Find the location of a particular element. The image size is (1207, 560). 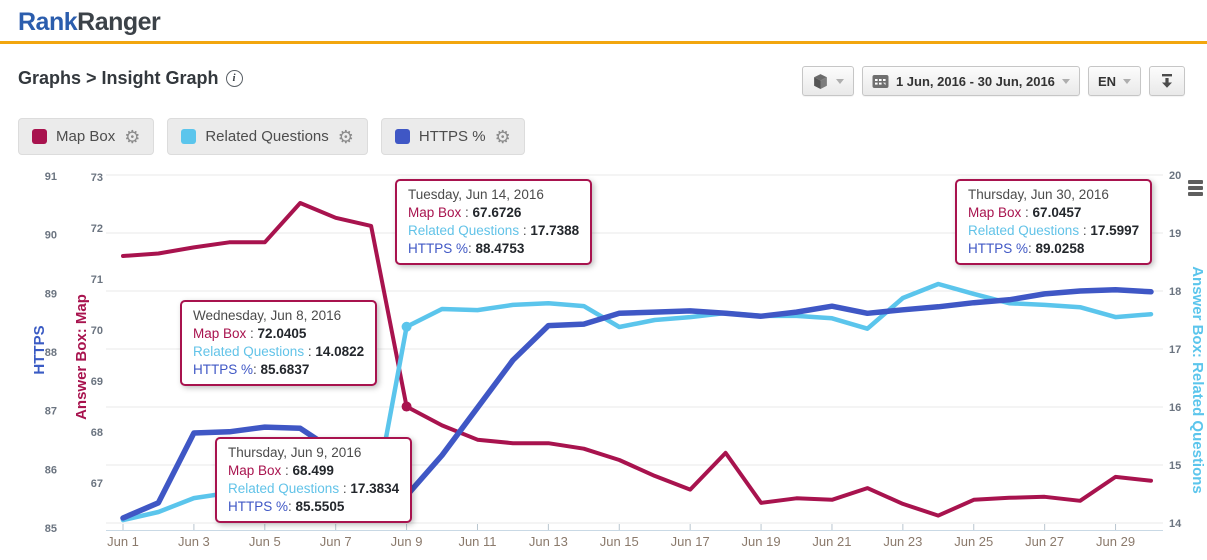

x-tick-label: Jun 9 is located at coordinates (407, 541).